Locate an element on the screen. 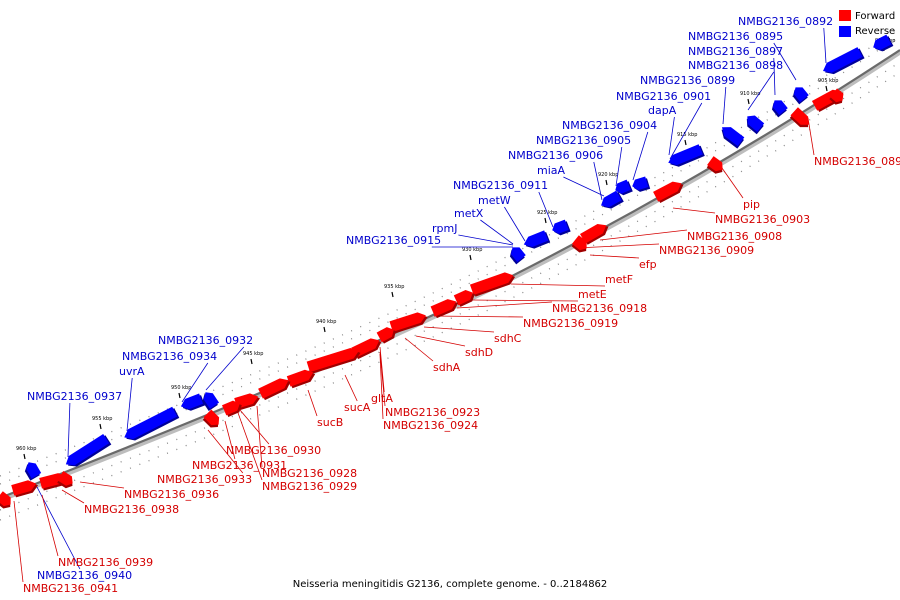  reverse-gene-label-uvra: uvrA is located at coordinates (132, 371).